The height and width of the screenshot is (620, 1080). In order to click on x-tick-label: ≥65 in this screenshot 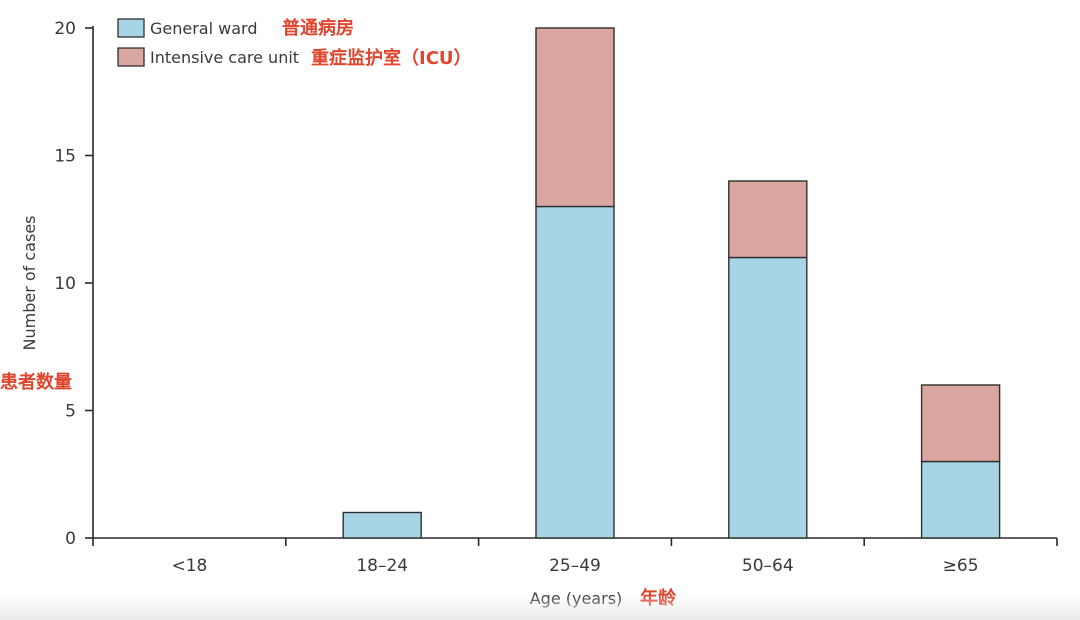, I will do `click(961, 566)`.